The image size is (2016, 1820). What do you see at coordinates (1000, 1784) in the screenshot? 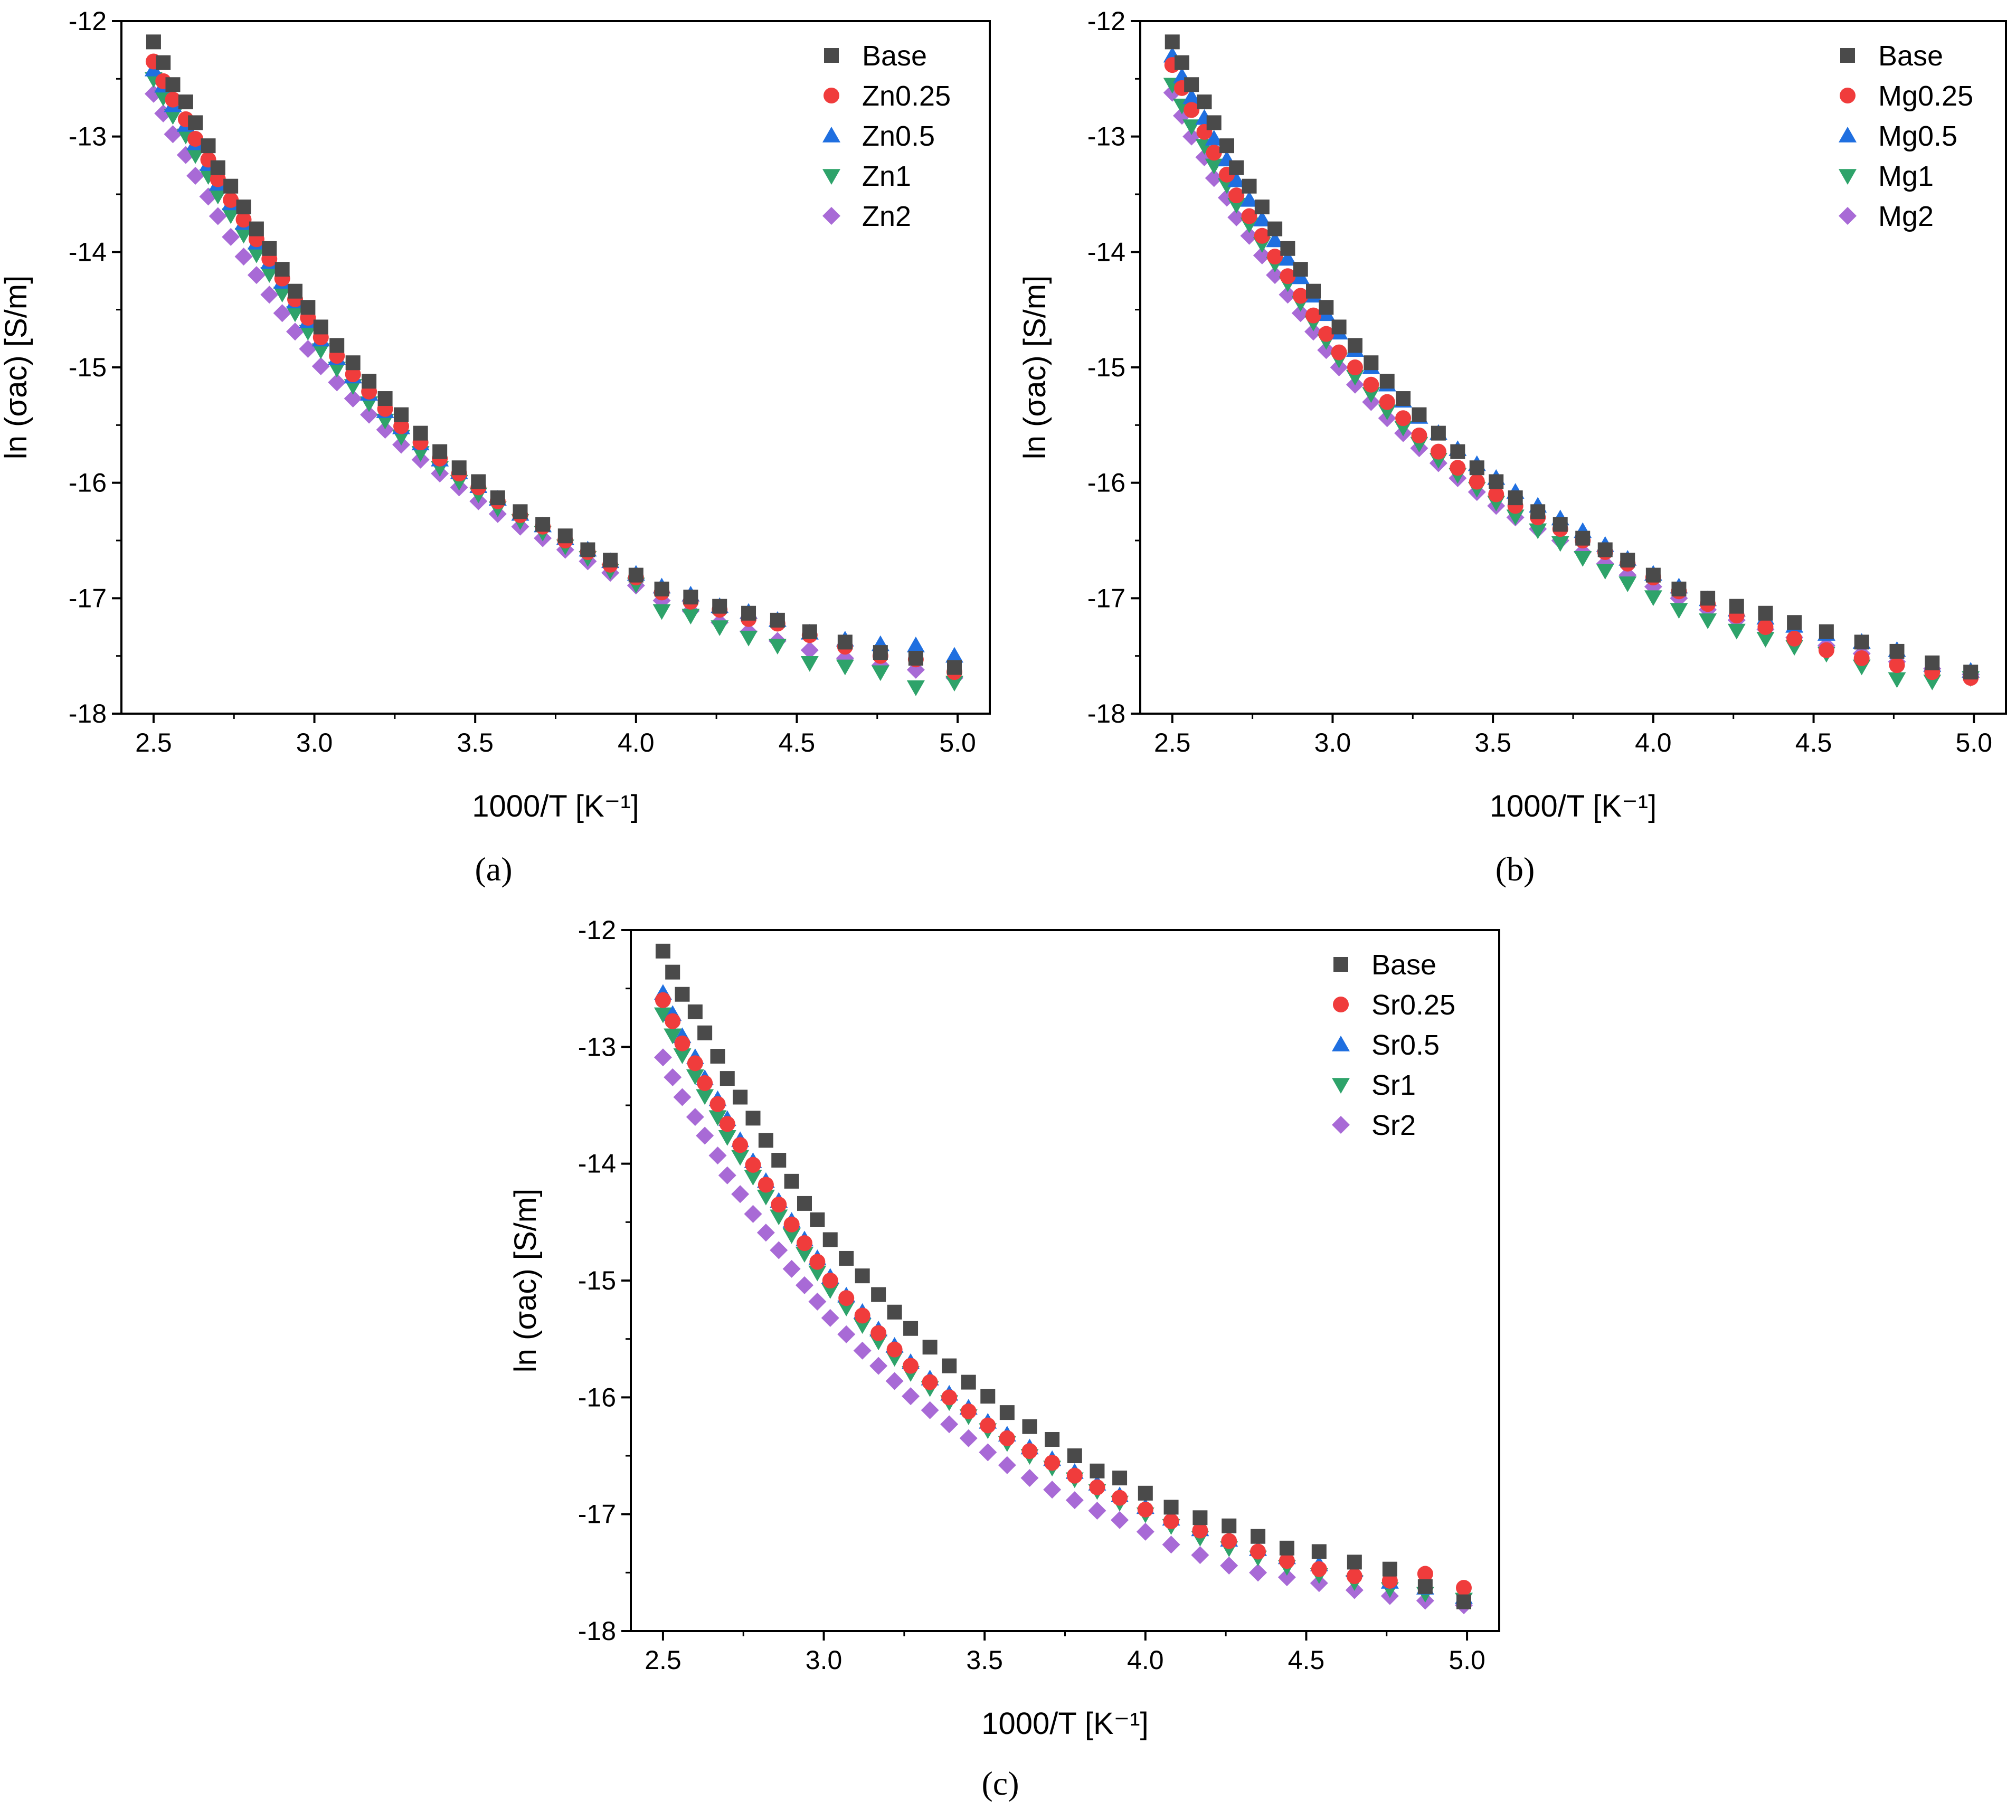
I see `panel-c-caption: (c)` at bounding box center [1000, 1784].